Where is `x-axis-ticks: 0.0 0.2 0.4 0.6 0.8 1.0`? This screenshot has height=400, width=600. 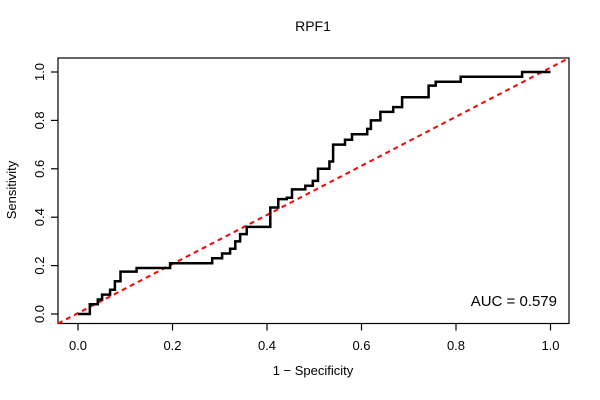
x-axis-ticks: 0.0 0.2 0.4 0.6 0.8 1.0 is located at coordinates (314, 338).